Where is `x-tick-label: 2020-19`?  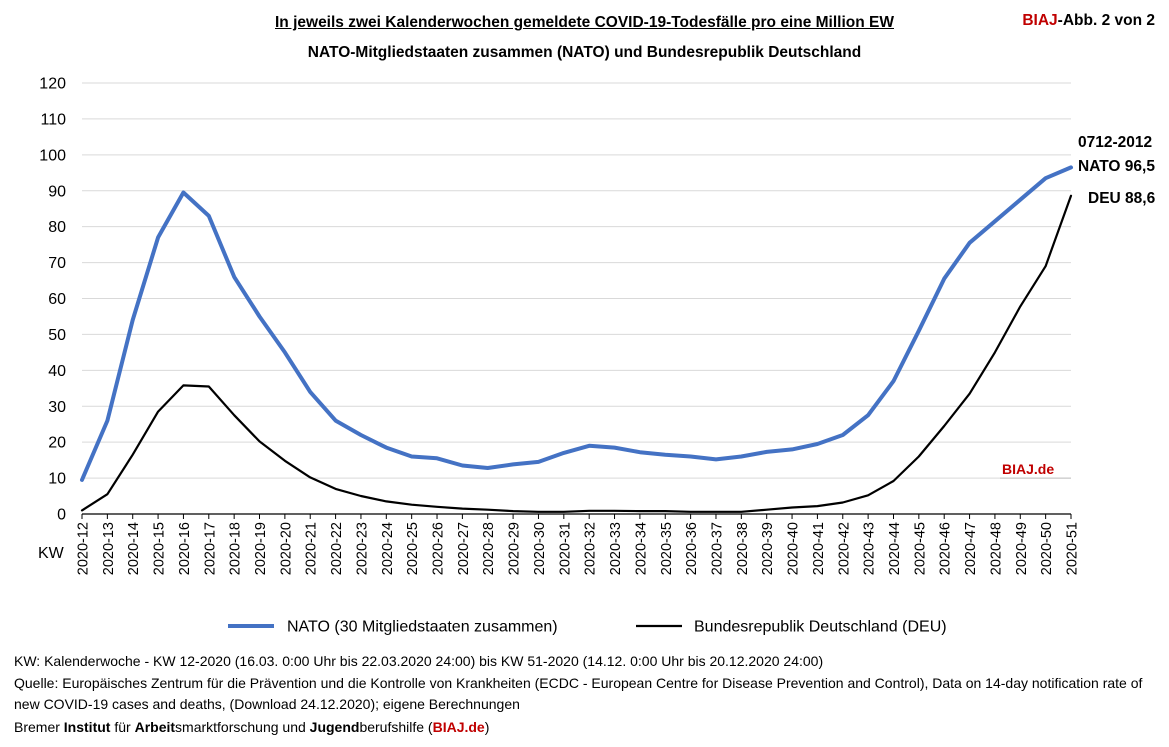 x-tick-label: 2020-19 is located at coordinates (261, 548).